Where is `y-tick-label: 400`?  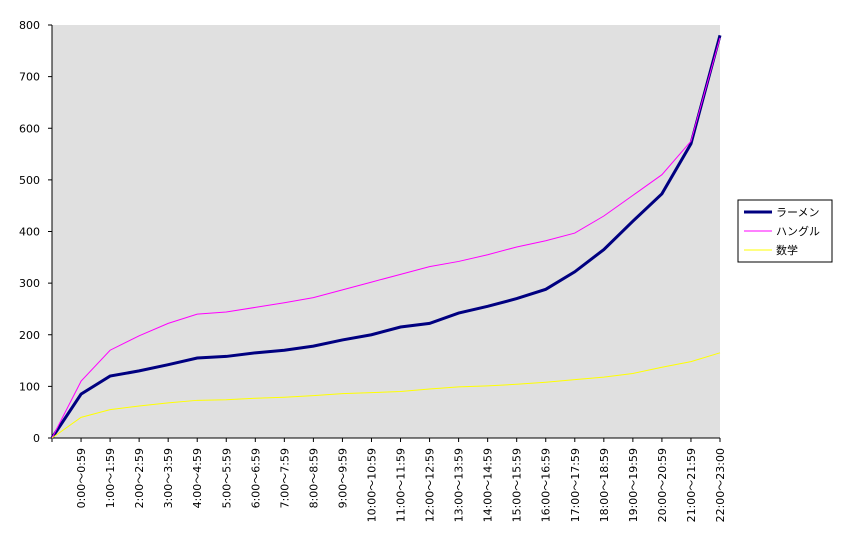
y-tick-label: 400 is located at coordinates (29, 232).